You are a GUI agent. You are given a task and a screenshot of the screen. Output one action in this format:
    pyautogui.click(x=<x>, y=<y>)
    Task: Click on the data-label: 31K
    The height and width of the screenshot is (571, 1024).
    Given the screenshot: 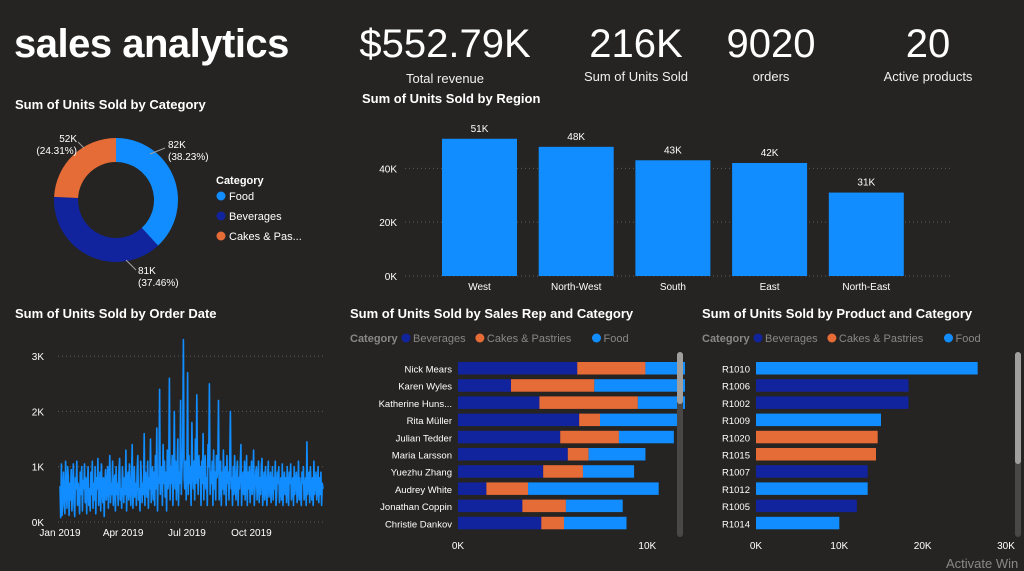 What is the action you would take?
    pyautogui.click(x=866, y=183)
    